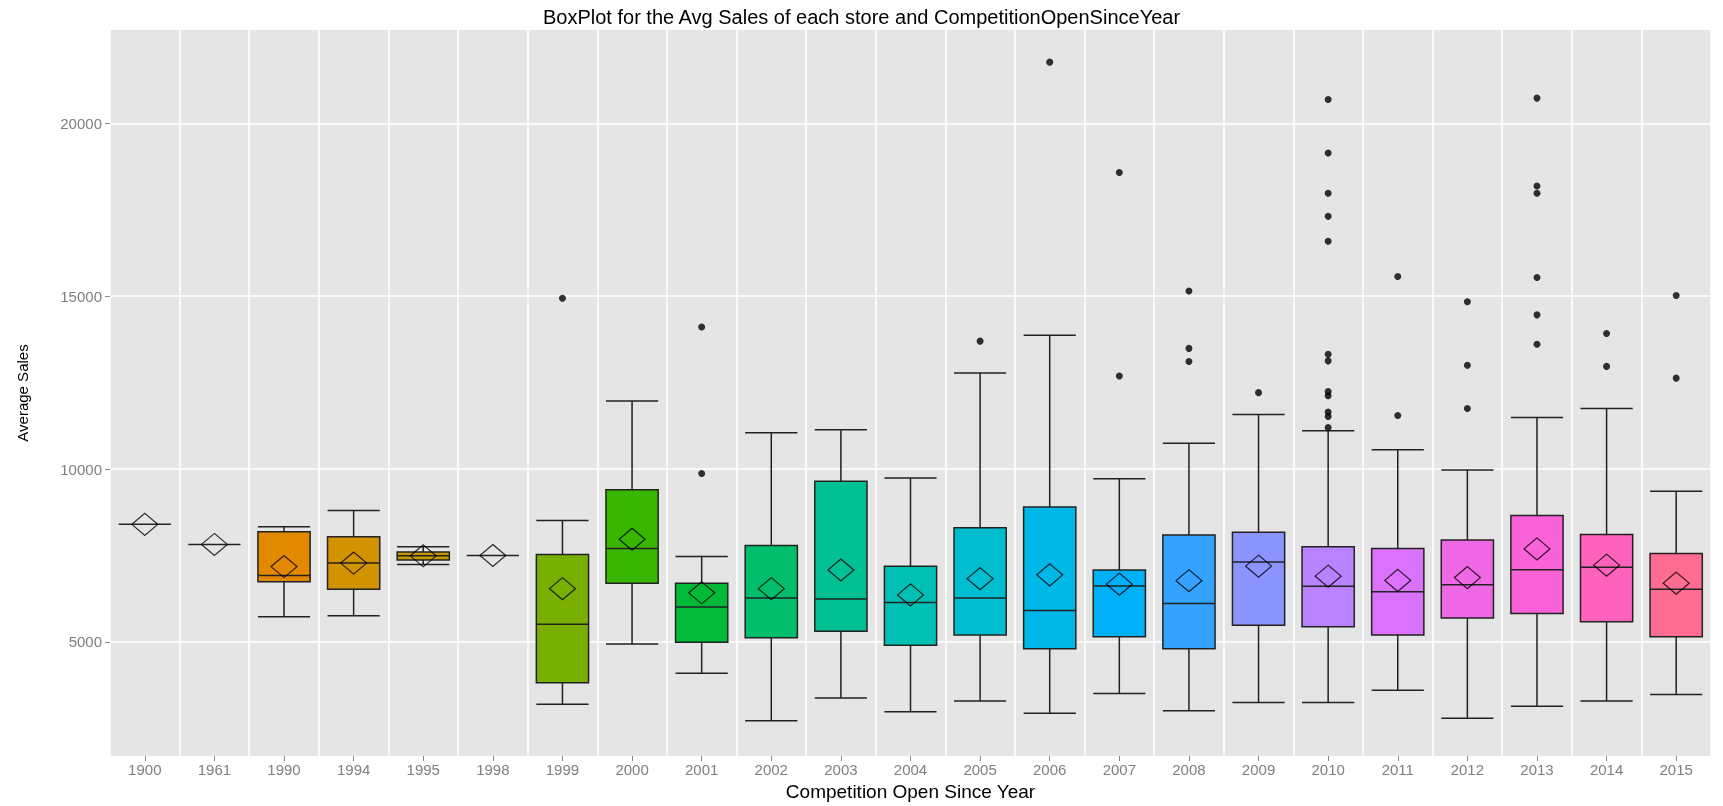 This screenshot has height=806, width=1723. I want to click on x-tick-label: 2010, so click(1328, 769).